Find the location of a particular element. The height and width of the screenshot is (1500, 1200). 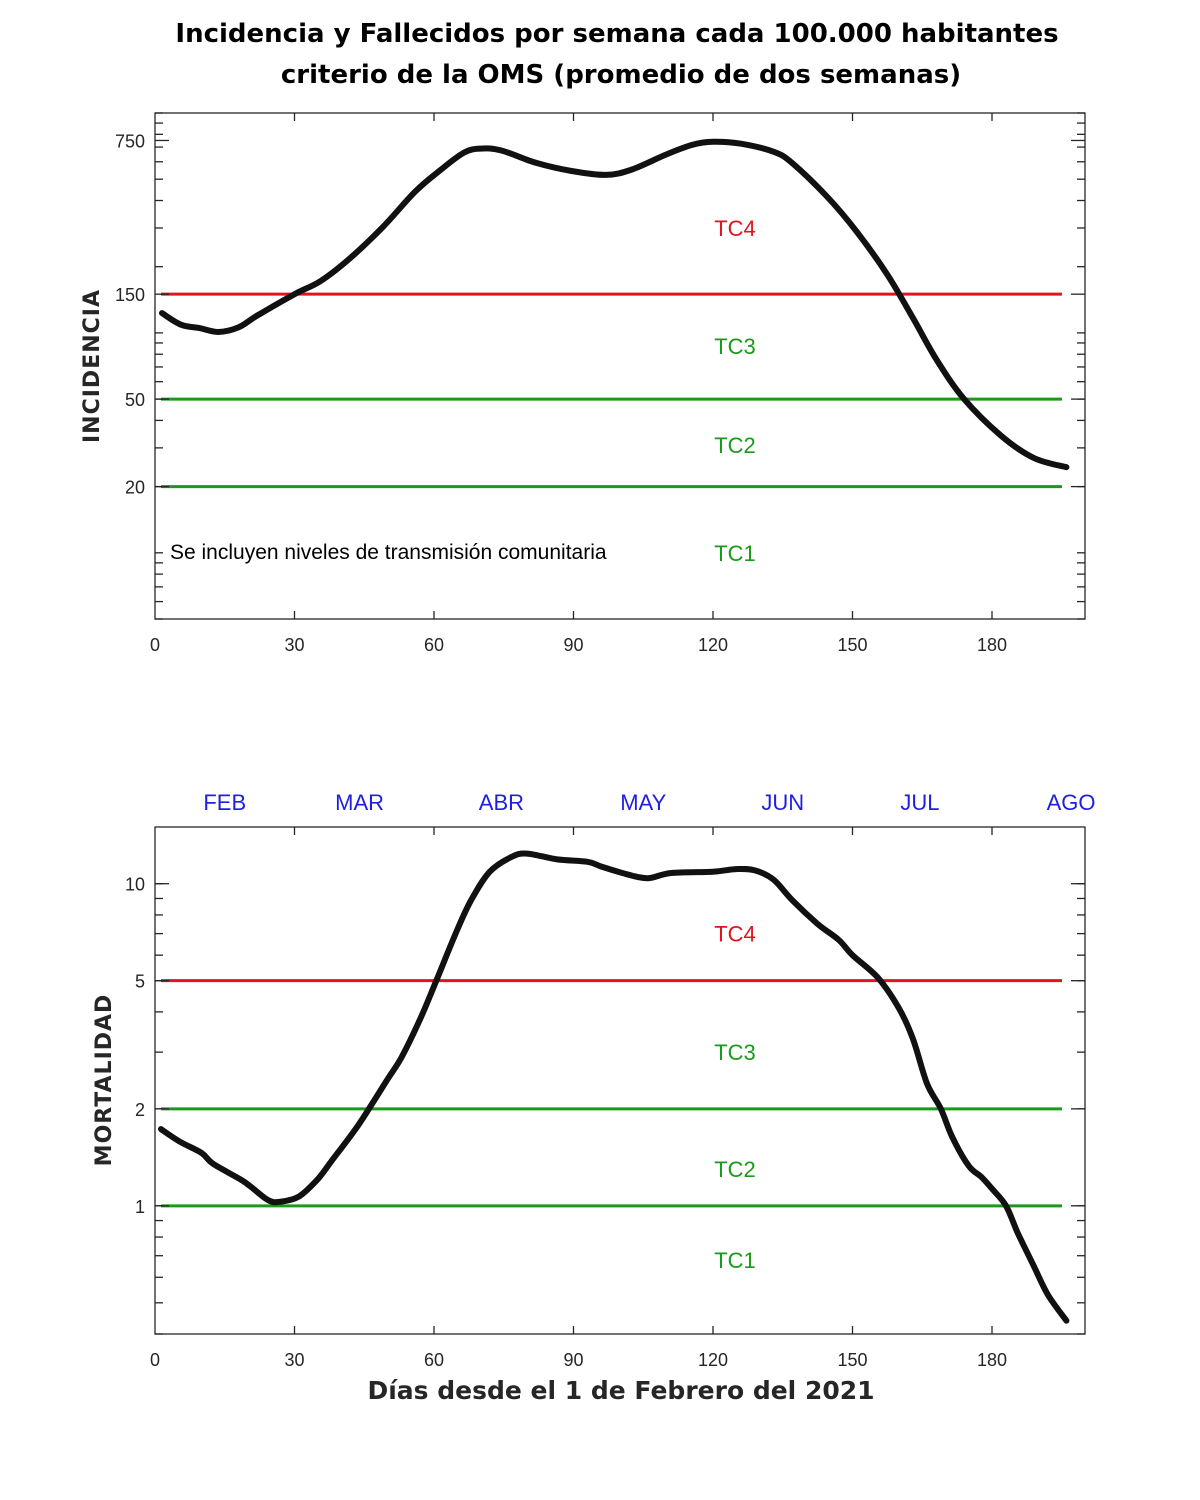

month-label-jun: JUN is located at coordinates (782, 802).